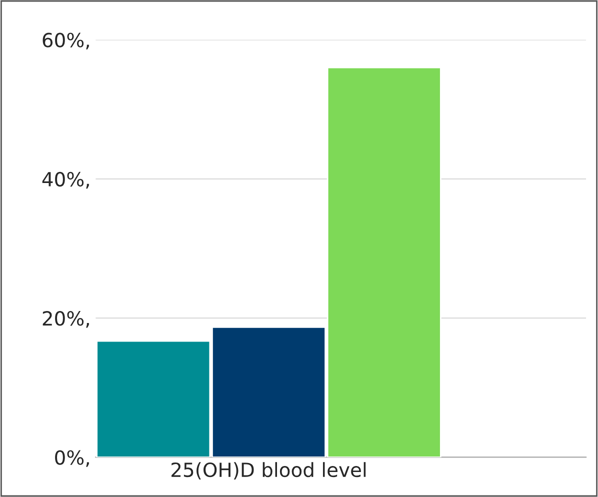 The width and height of the screenshot is (598, 497). What do you see at coordinates (65, 319) in the screenshot?
I see `y-tick-label: 20%,` at bounding box center [65, 319].